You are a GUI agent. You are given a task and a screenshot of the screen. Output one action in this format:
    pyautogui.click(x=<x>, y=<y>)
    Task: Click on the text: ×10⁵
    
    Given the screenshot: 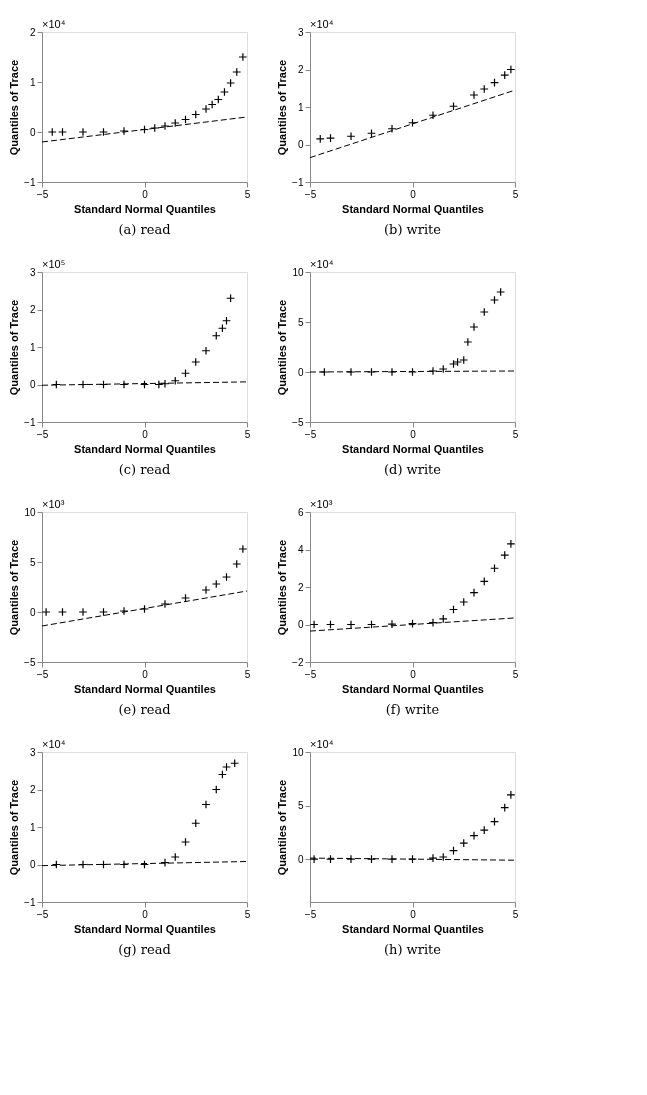 What is the action you would take?
    pyautogui.click(x=54, y=264)
    